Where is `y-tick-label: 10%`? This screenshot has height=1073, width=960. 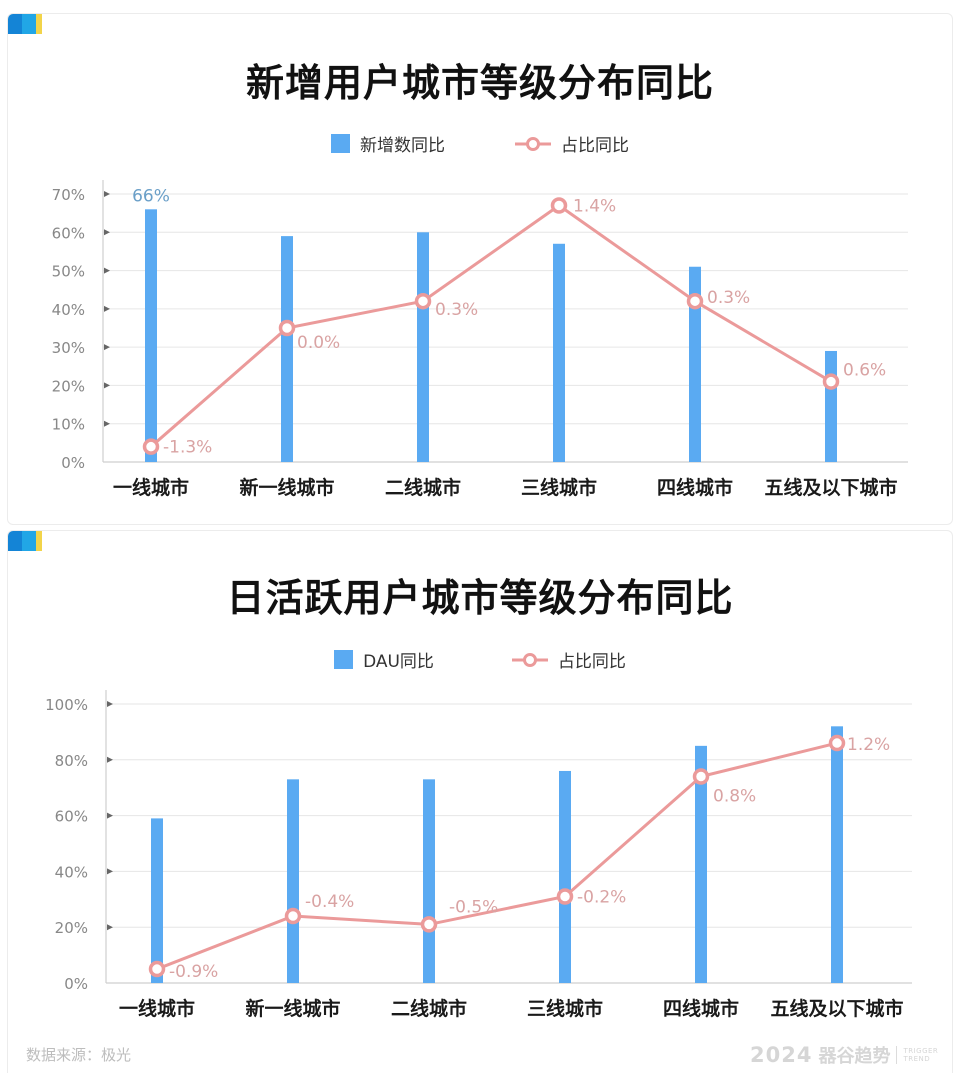
y-tick-label: 10% is located at coordinates (68, 425).